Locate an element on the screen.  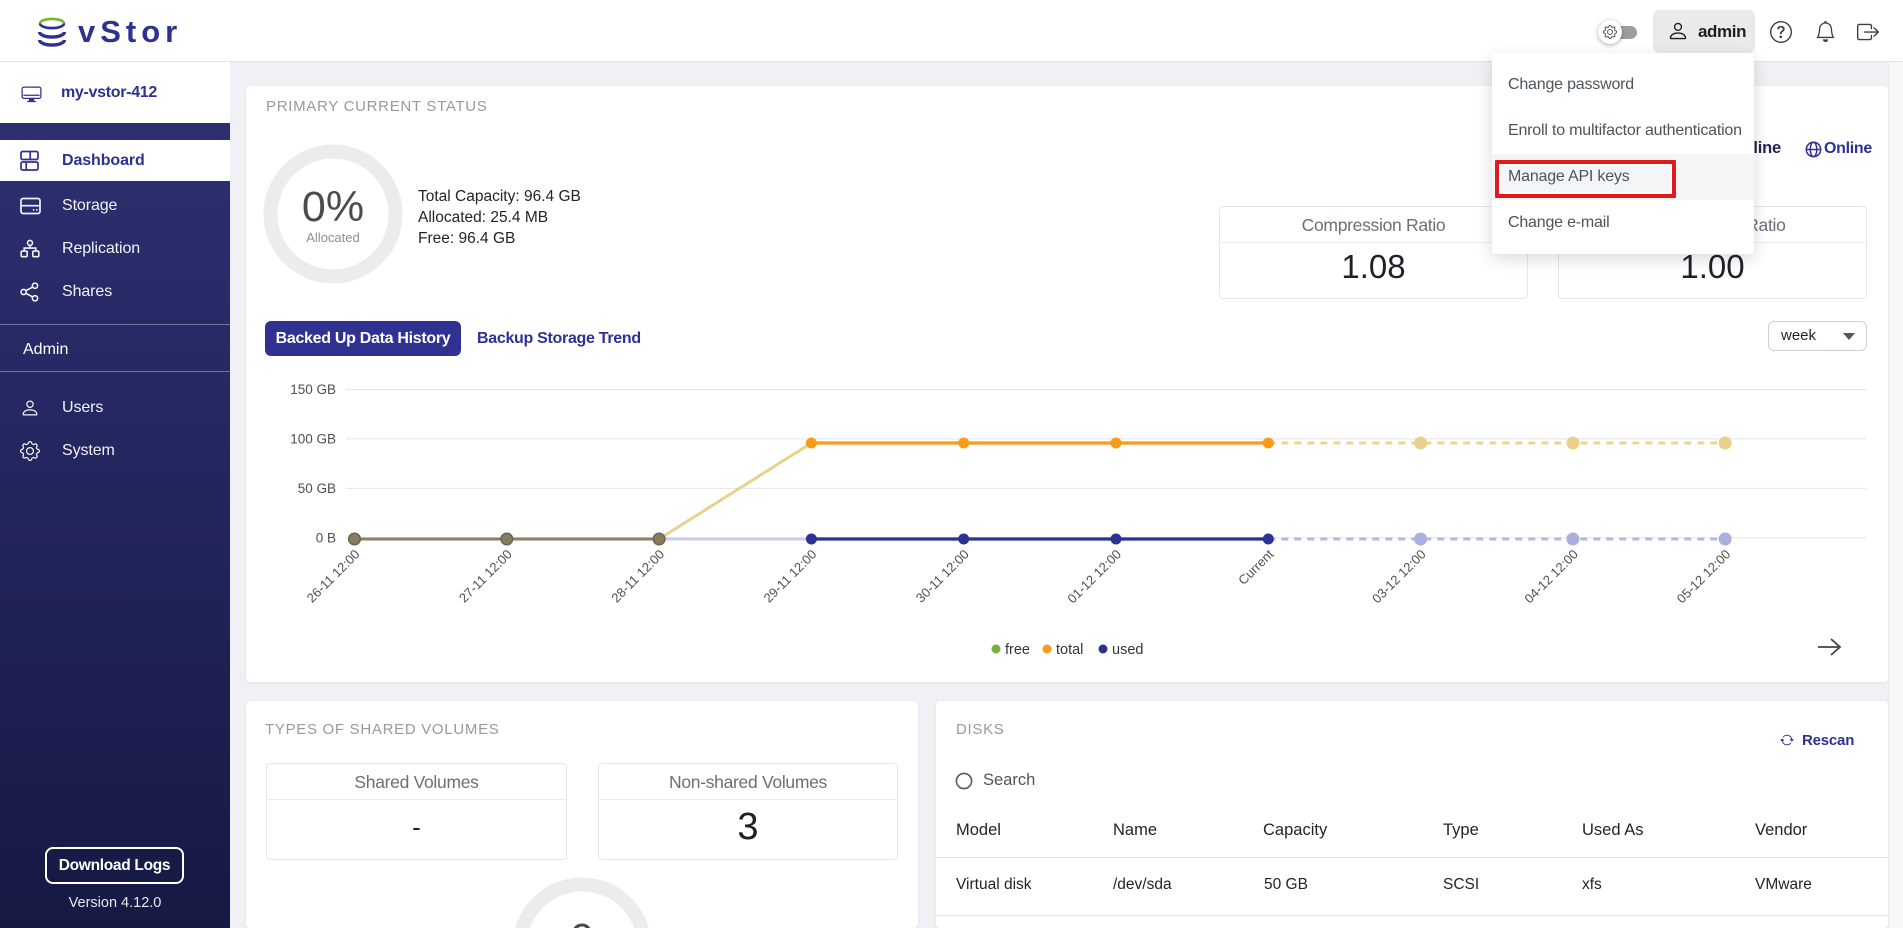
svg-text: Current is located at coordinates (1256, 567).